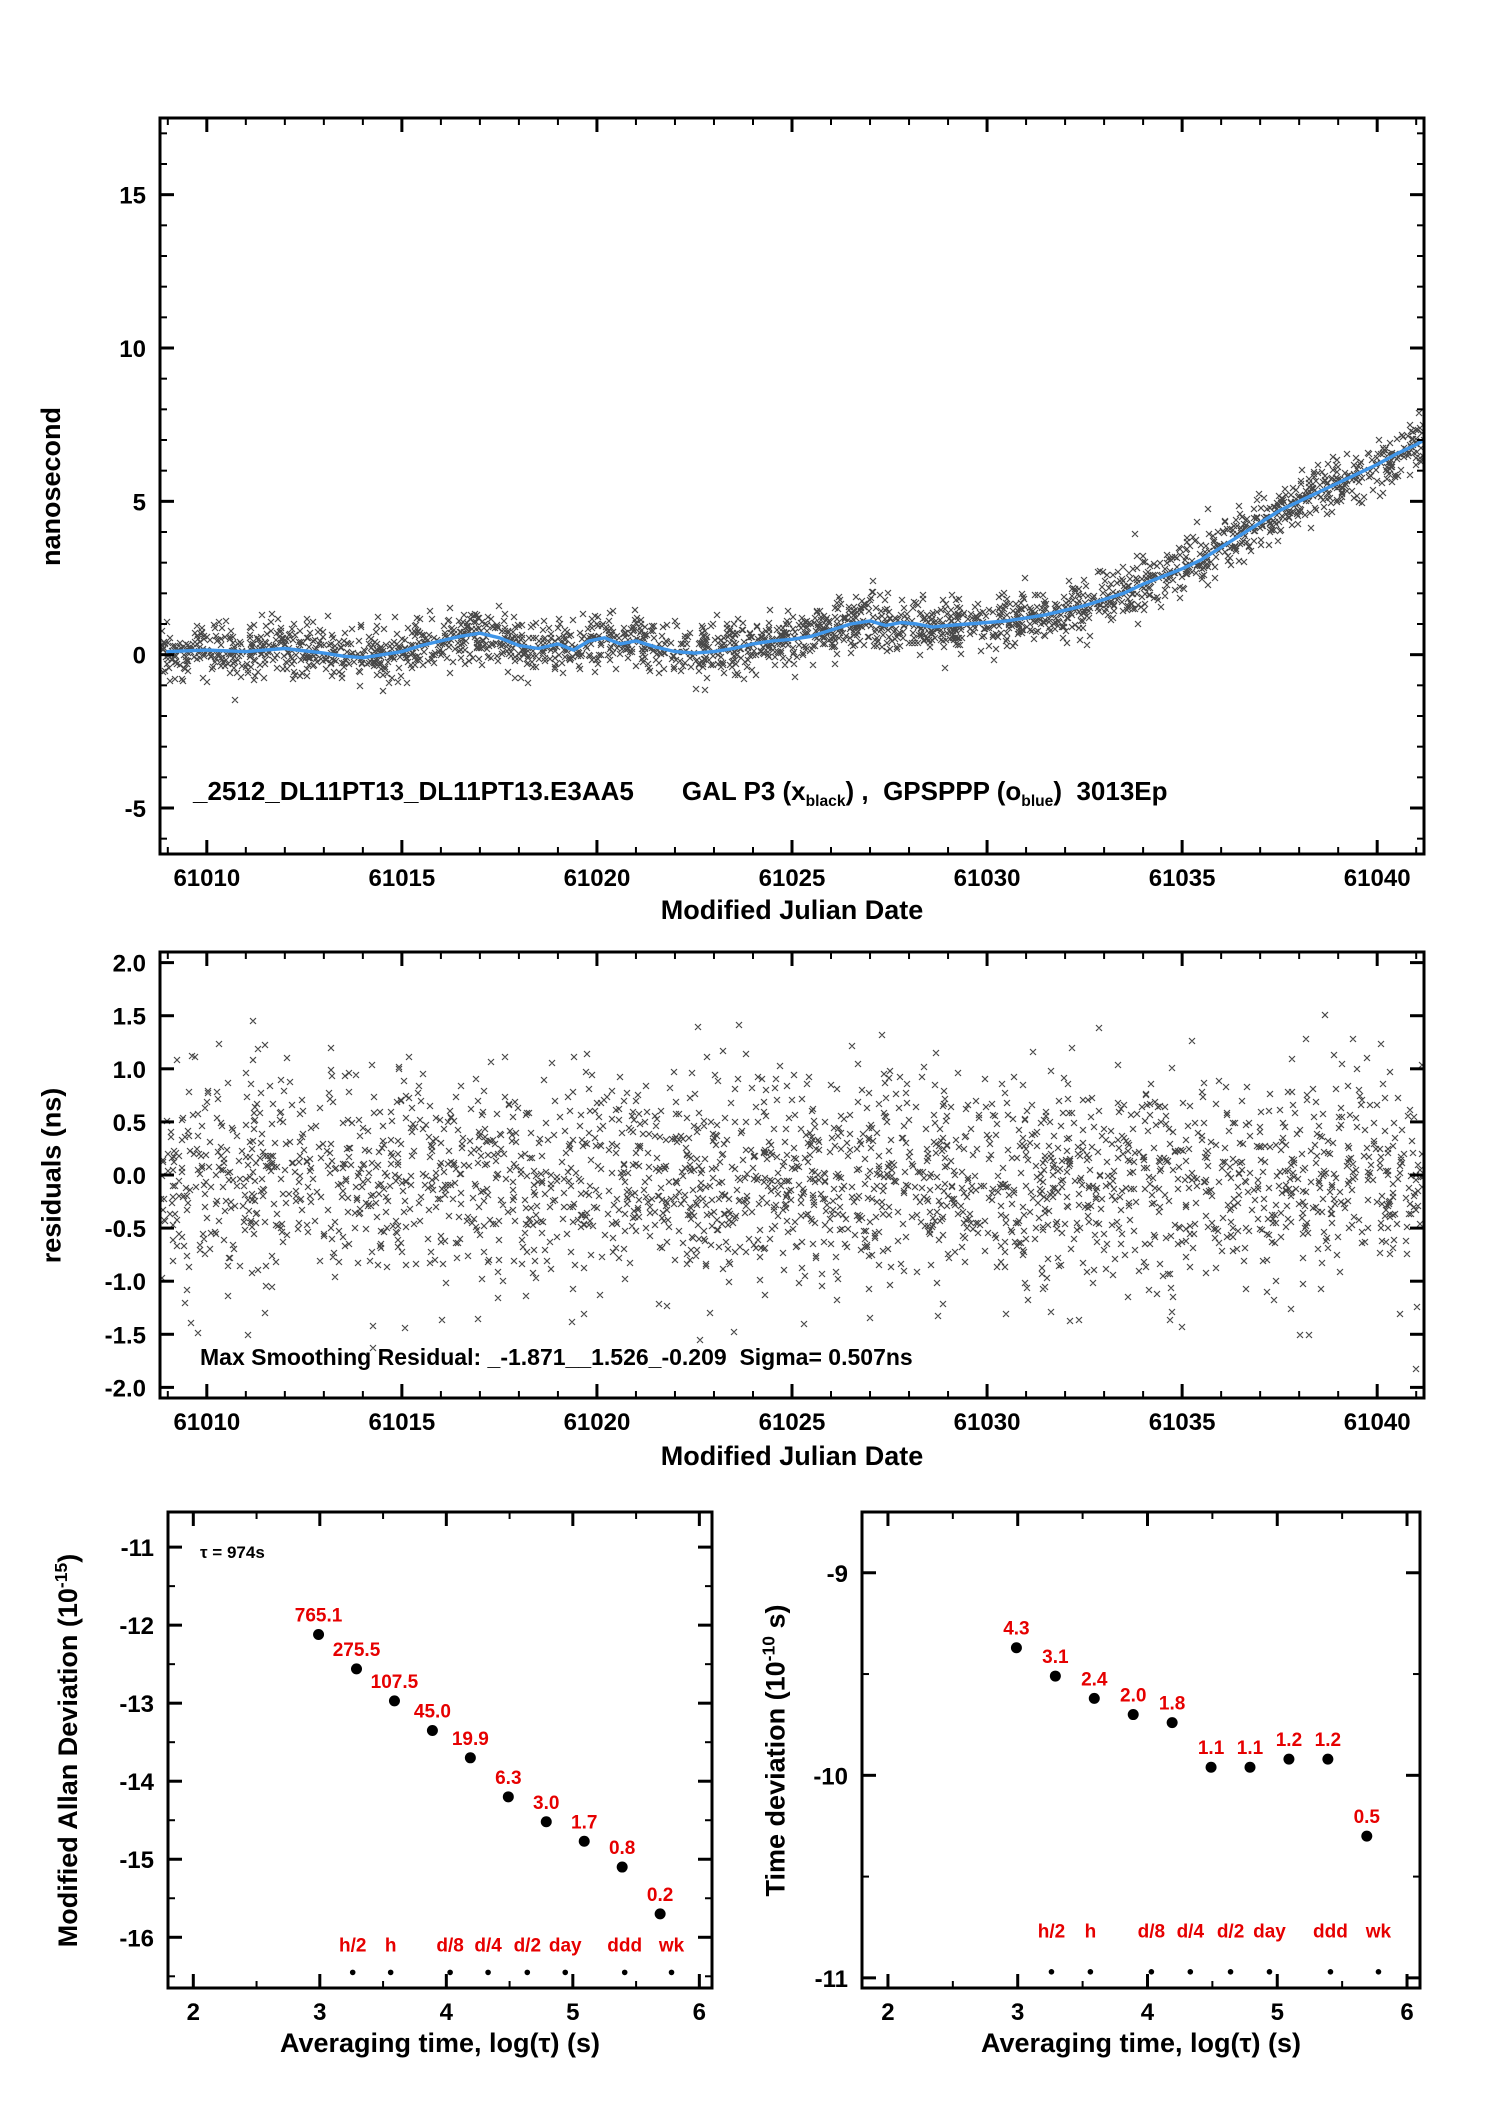 The image size is (1488, 2105). I want to click on p4-ylabel: Time deviation (10-10 s), so click(775, 1750).